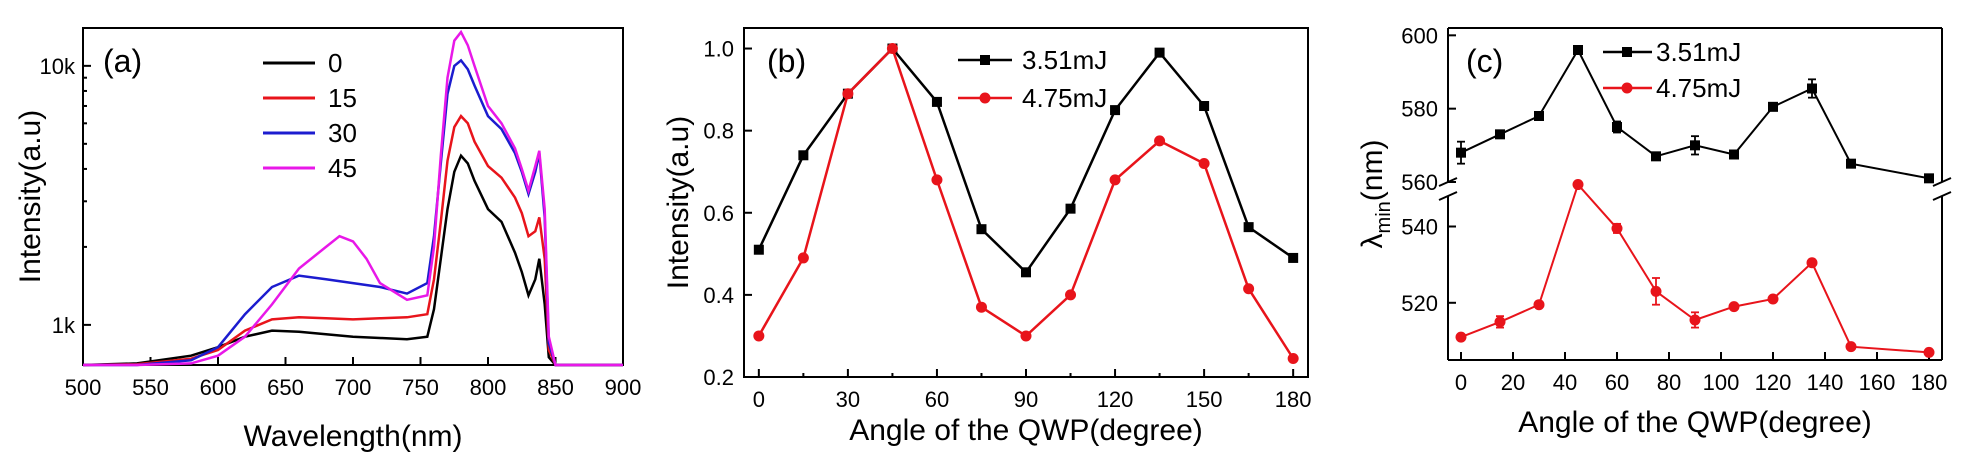 The width and height of the screenshot is (1964, 457). I want to click on legend-label-a: 45, so click(342, 168).